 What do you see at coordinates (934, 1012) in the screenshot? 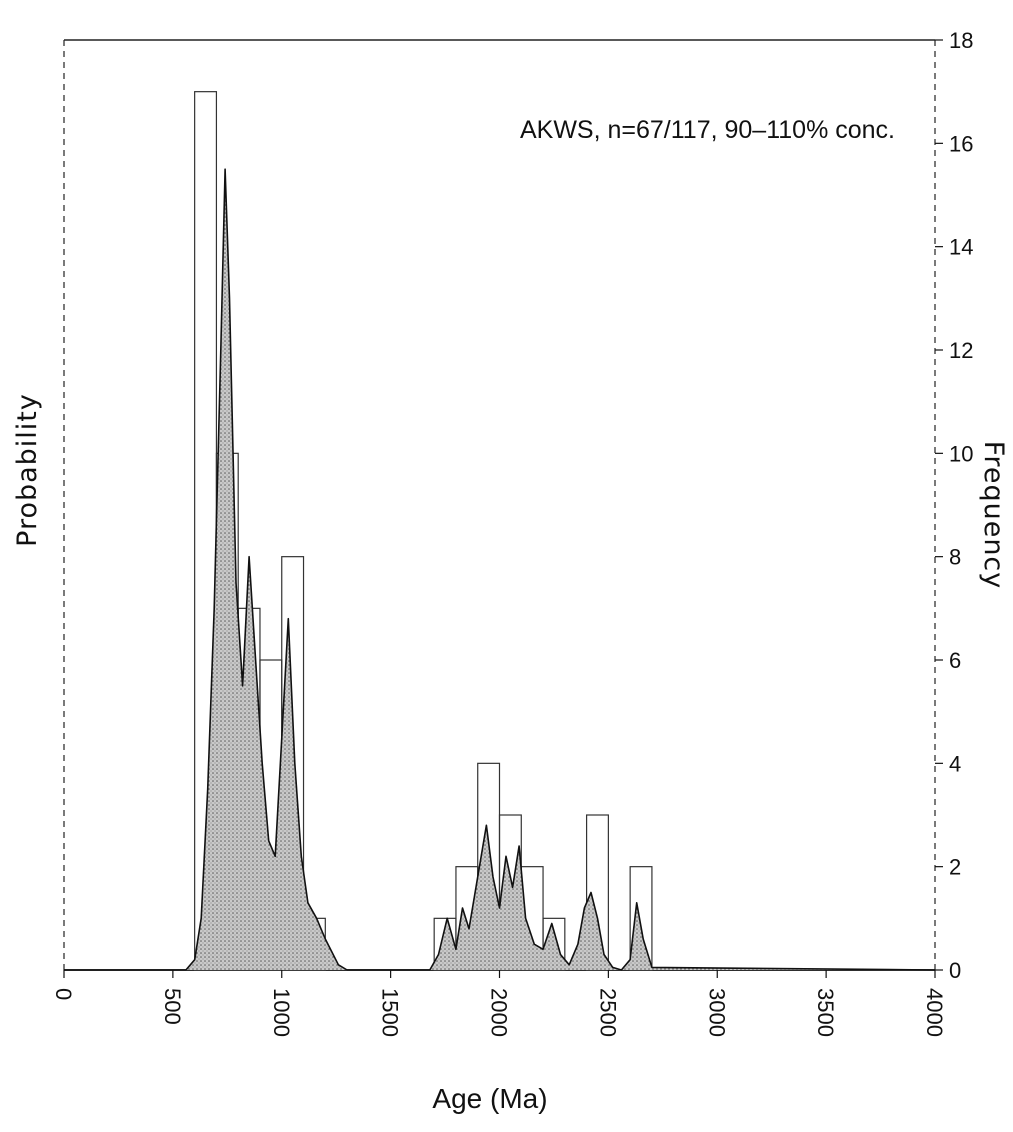
I see `x-tick-label: 4000` at bounding box center [934, 1012].